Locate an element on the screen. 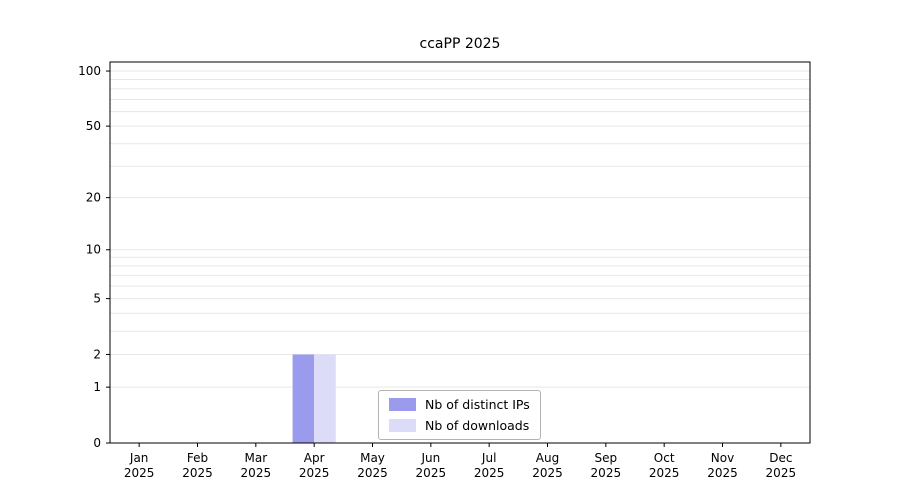  x-tick-label-month: May is located at coordinates (372, 458).